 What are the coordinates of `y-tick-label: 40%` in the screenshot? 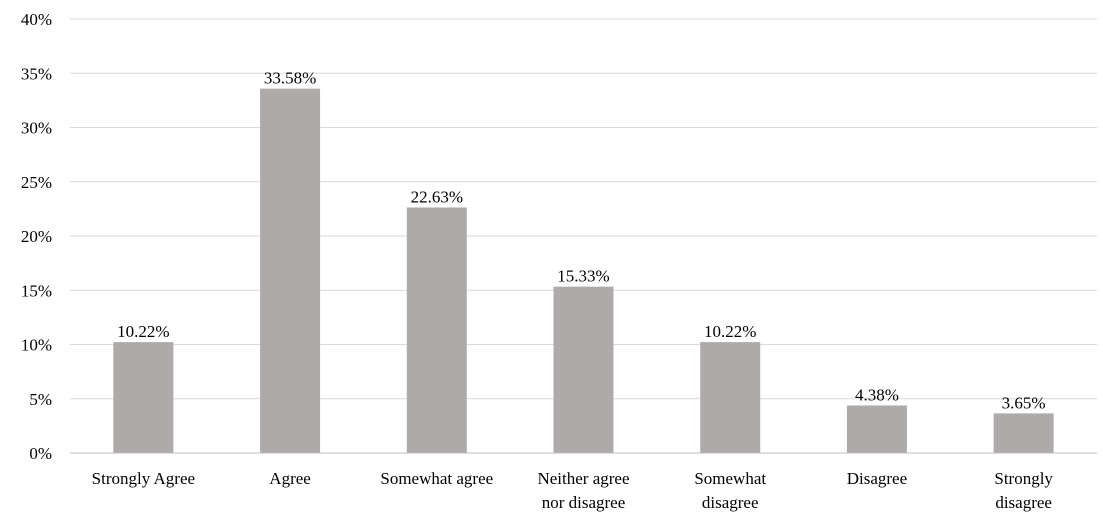 It's located at (36, 19).